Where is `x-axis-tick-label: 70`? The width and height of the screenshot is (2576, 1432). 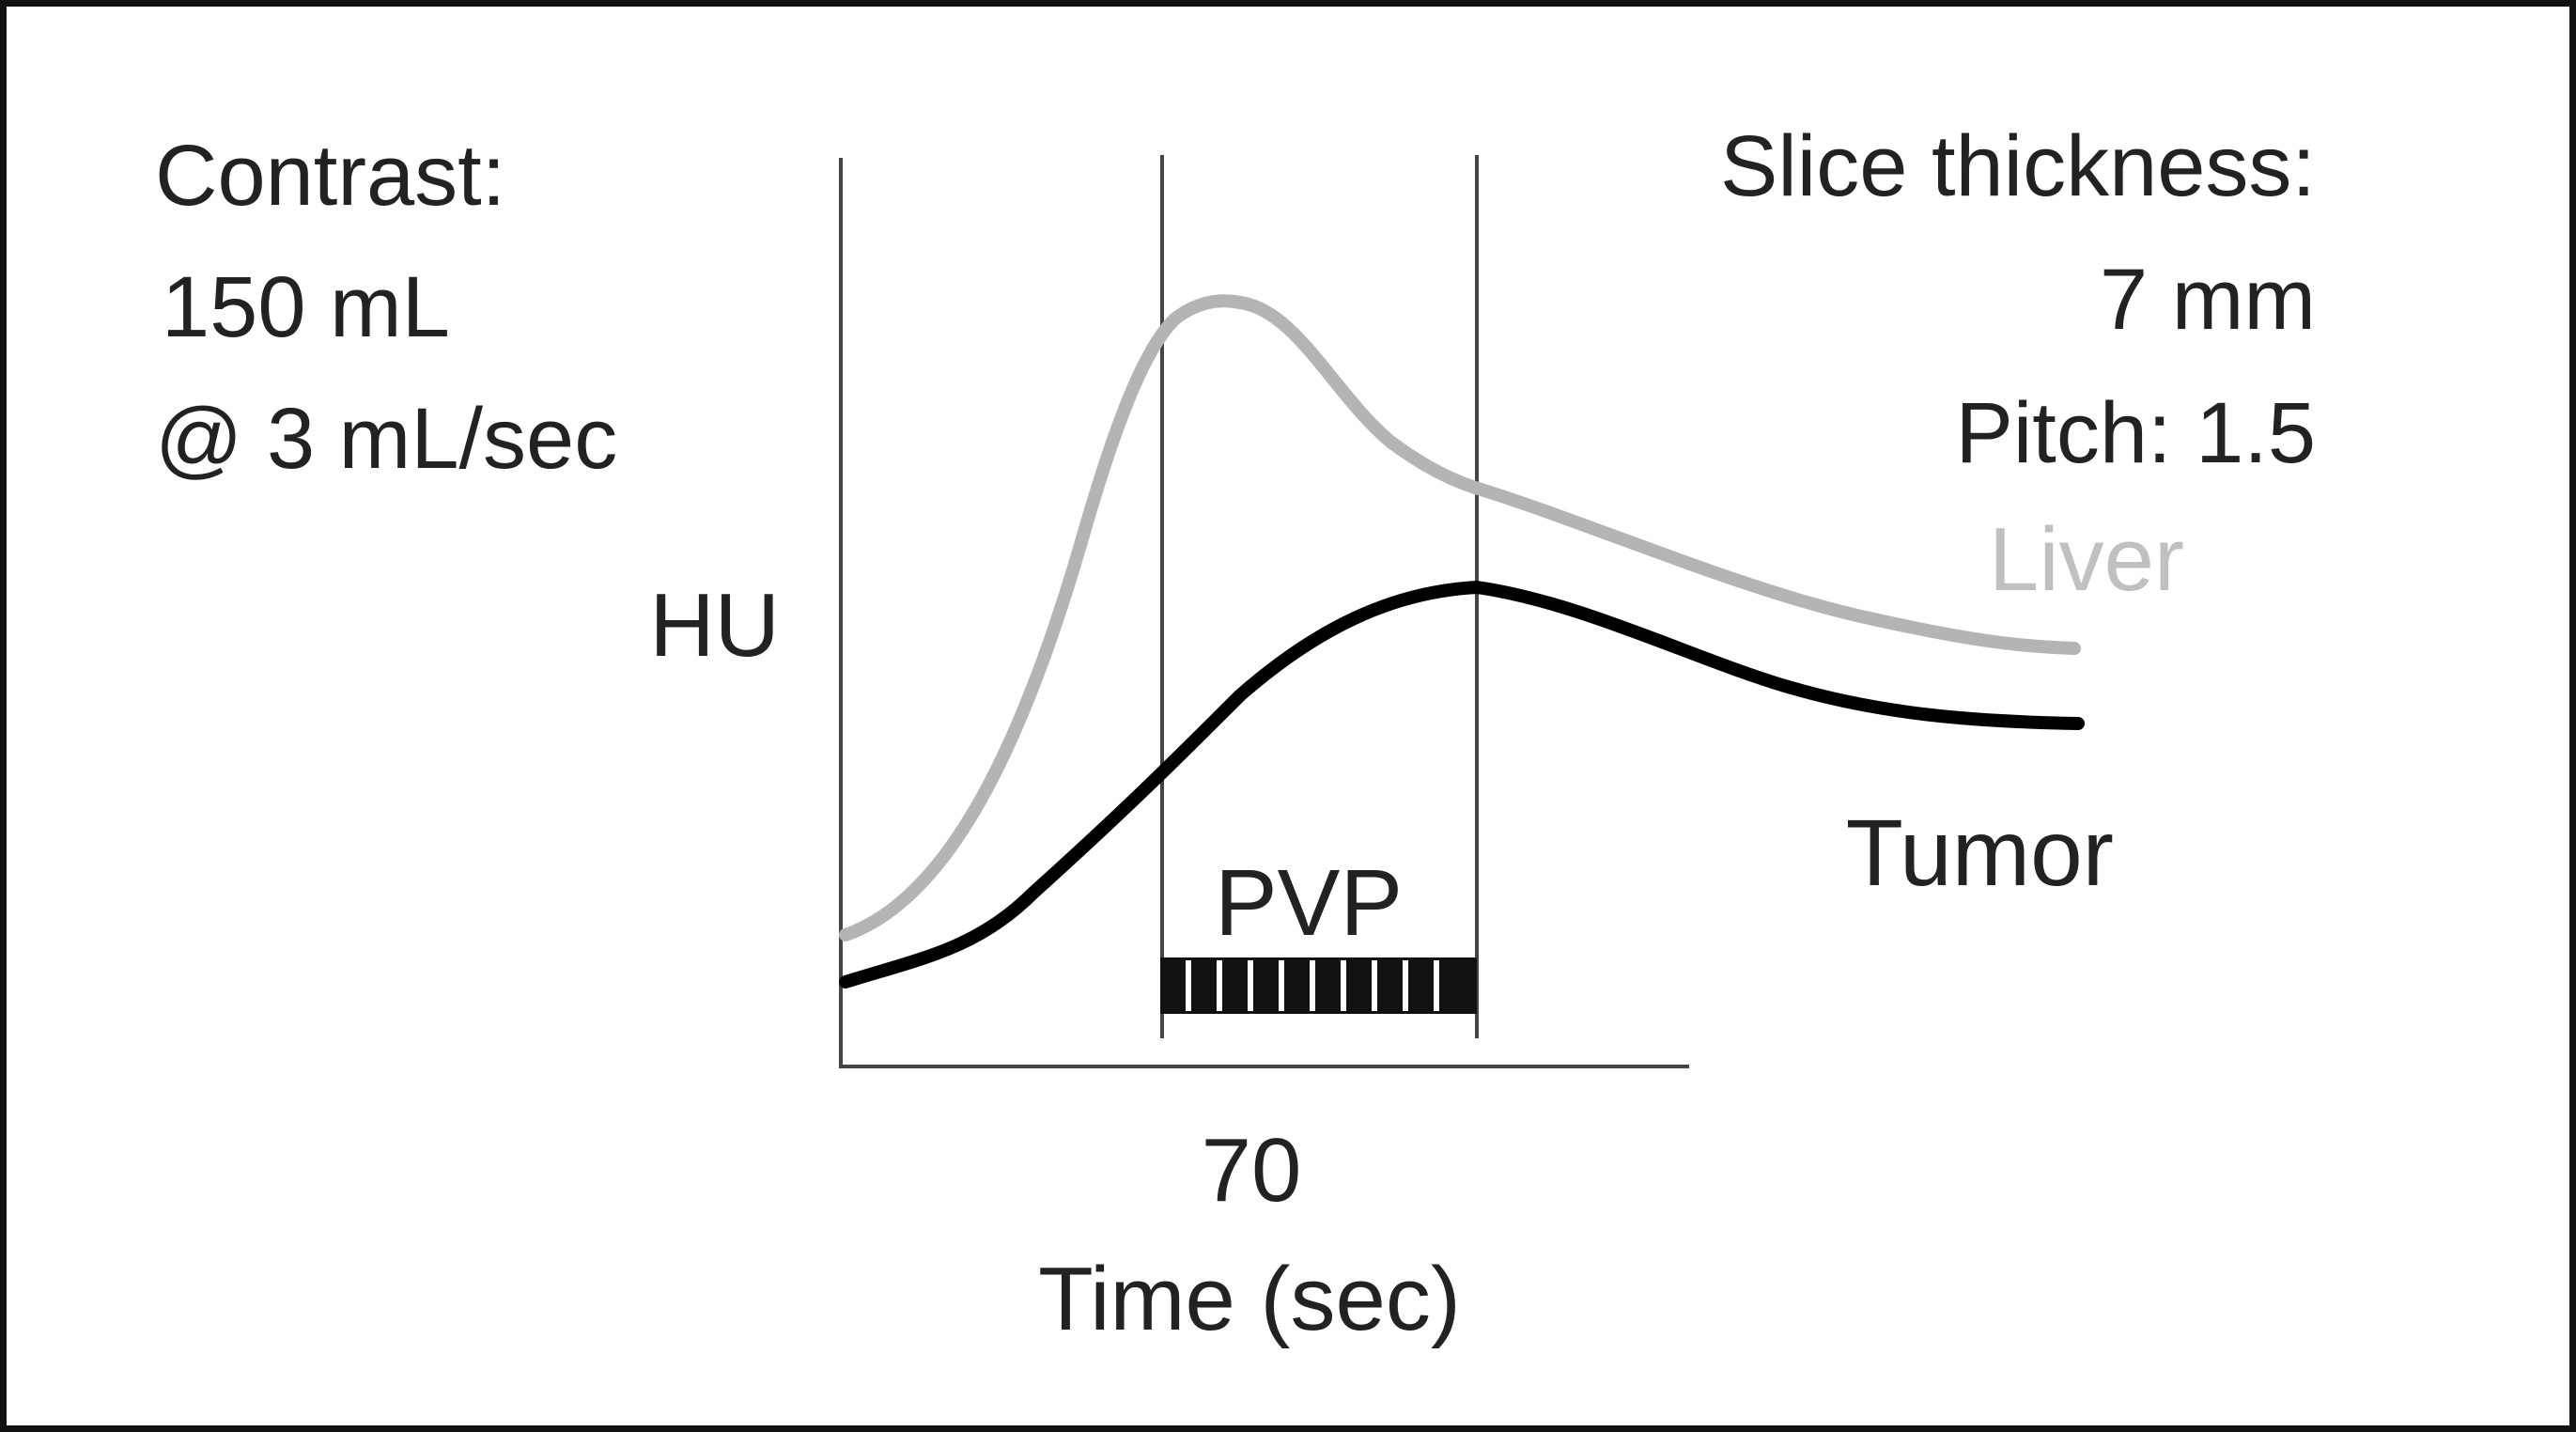
x-axis-tick-label: 70 is located at coordinates (1252, 1170).